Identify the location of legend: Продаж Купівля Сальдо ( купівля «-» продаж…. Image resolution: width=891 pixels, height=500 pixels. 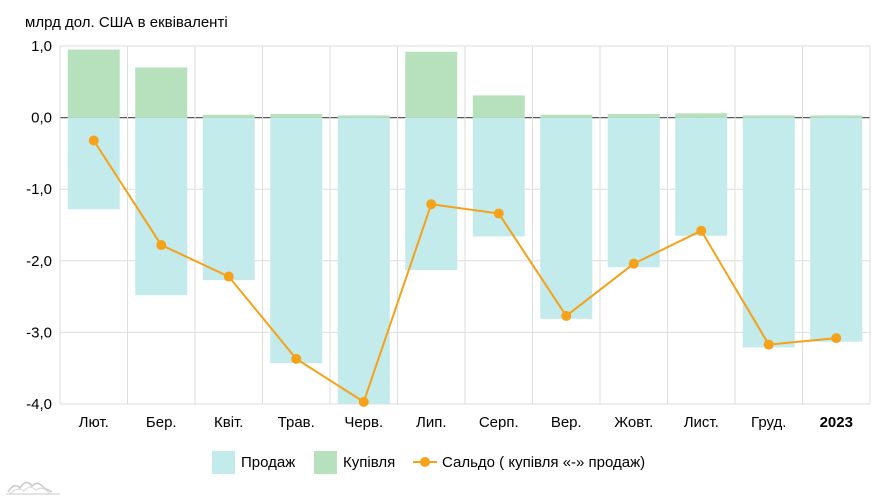
(428, 462).